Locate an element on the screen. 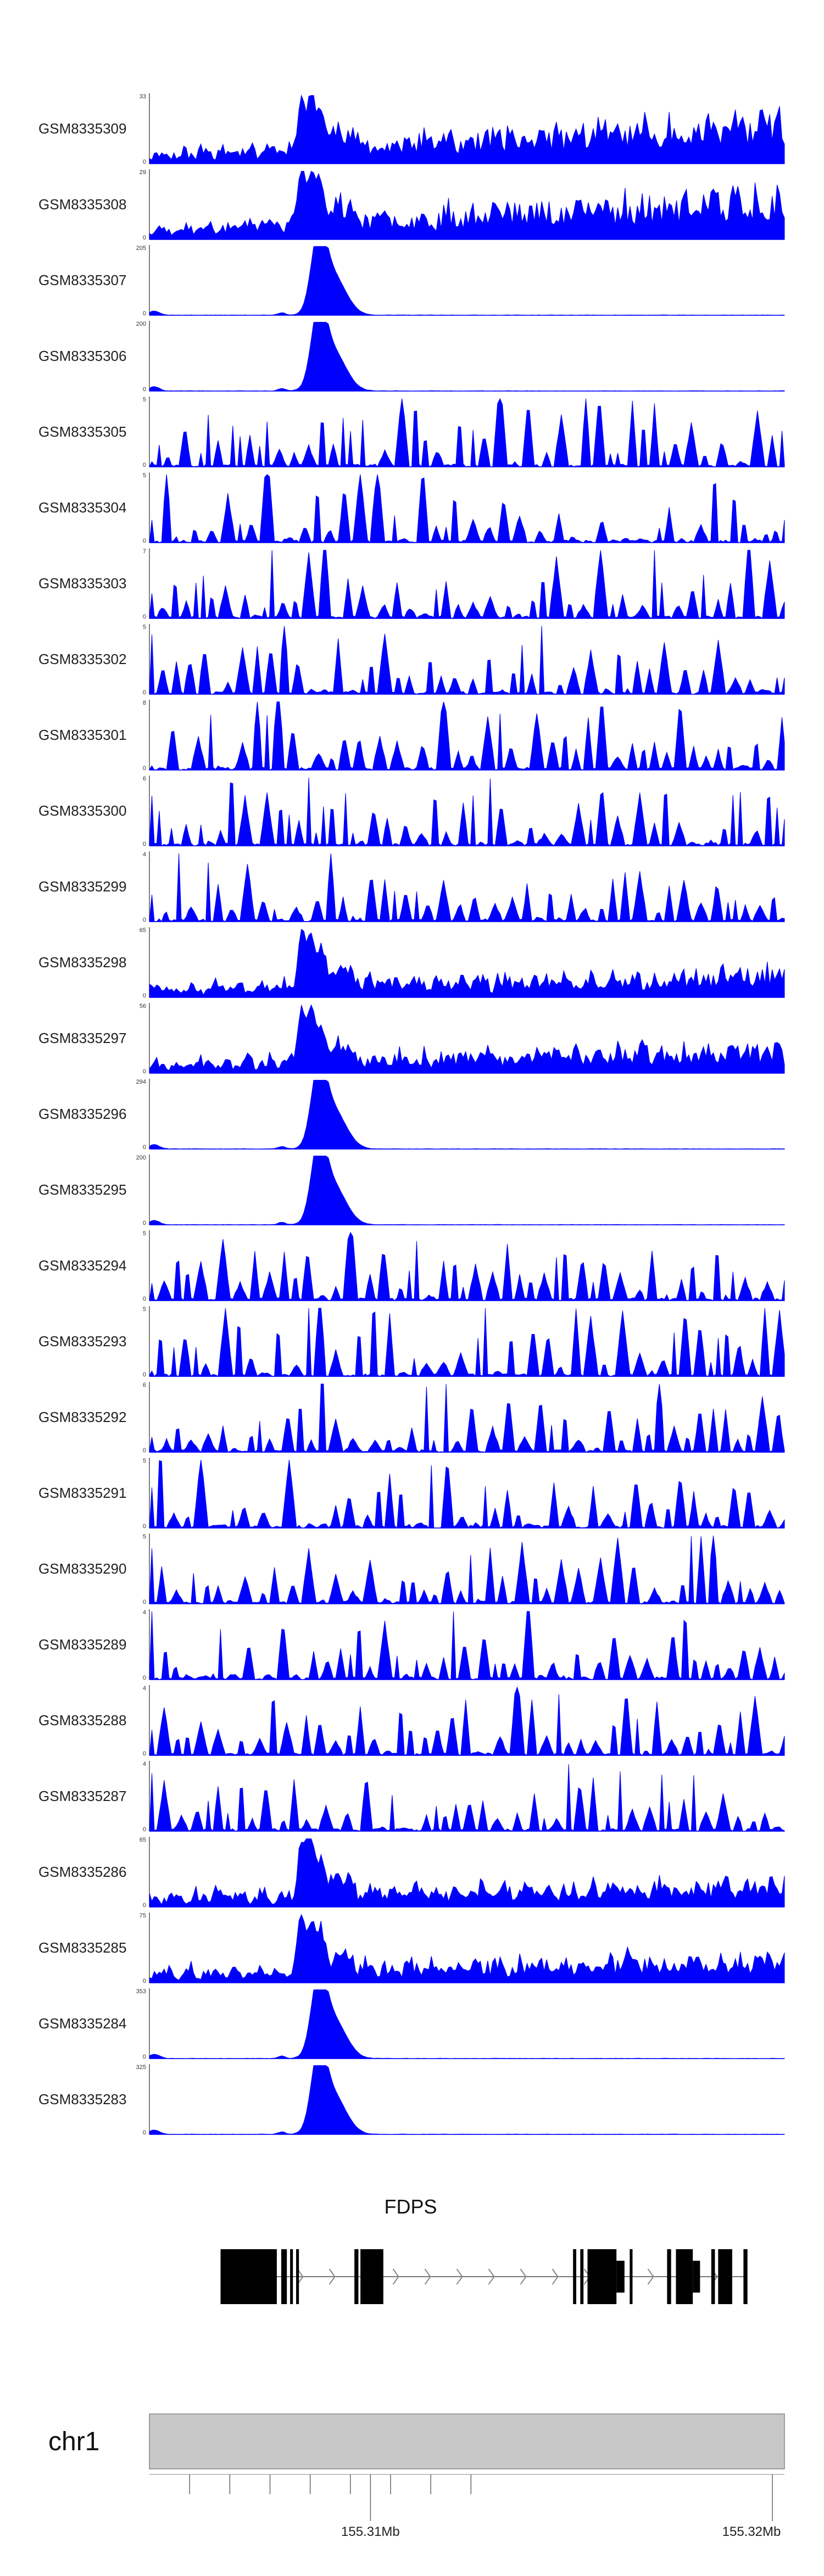  y-max-tick-label: 56 is located at coordinates (143, 1006).